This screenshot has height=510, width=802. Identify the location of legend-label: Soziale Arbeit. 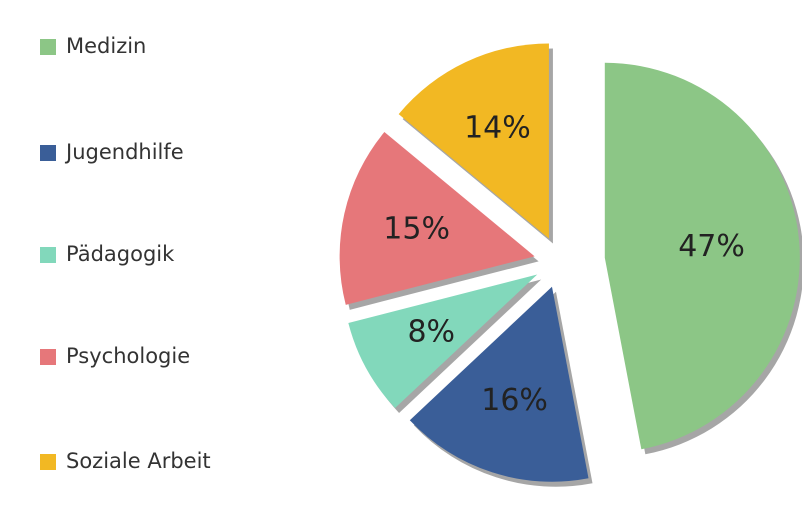
(138, 461).